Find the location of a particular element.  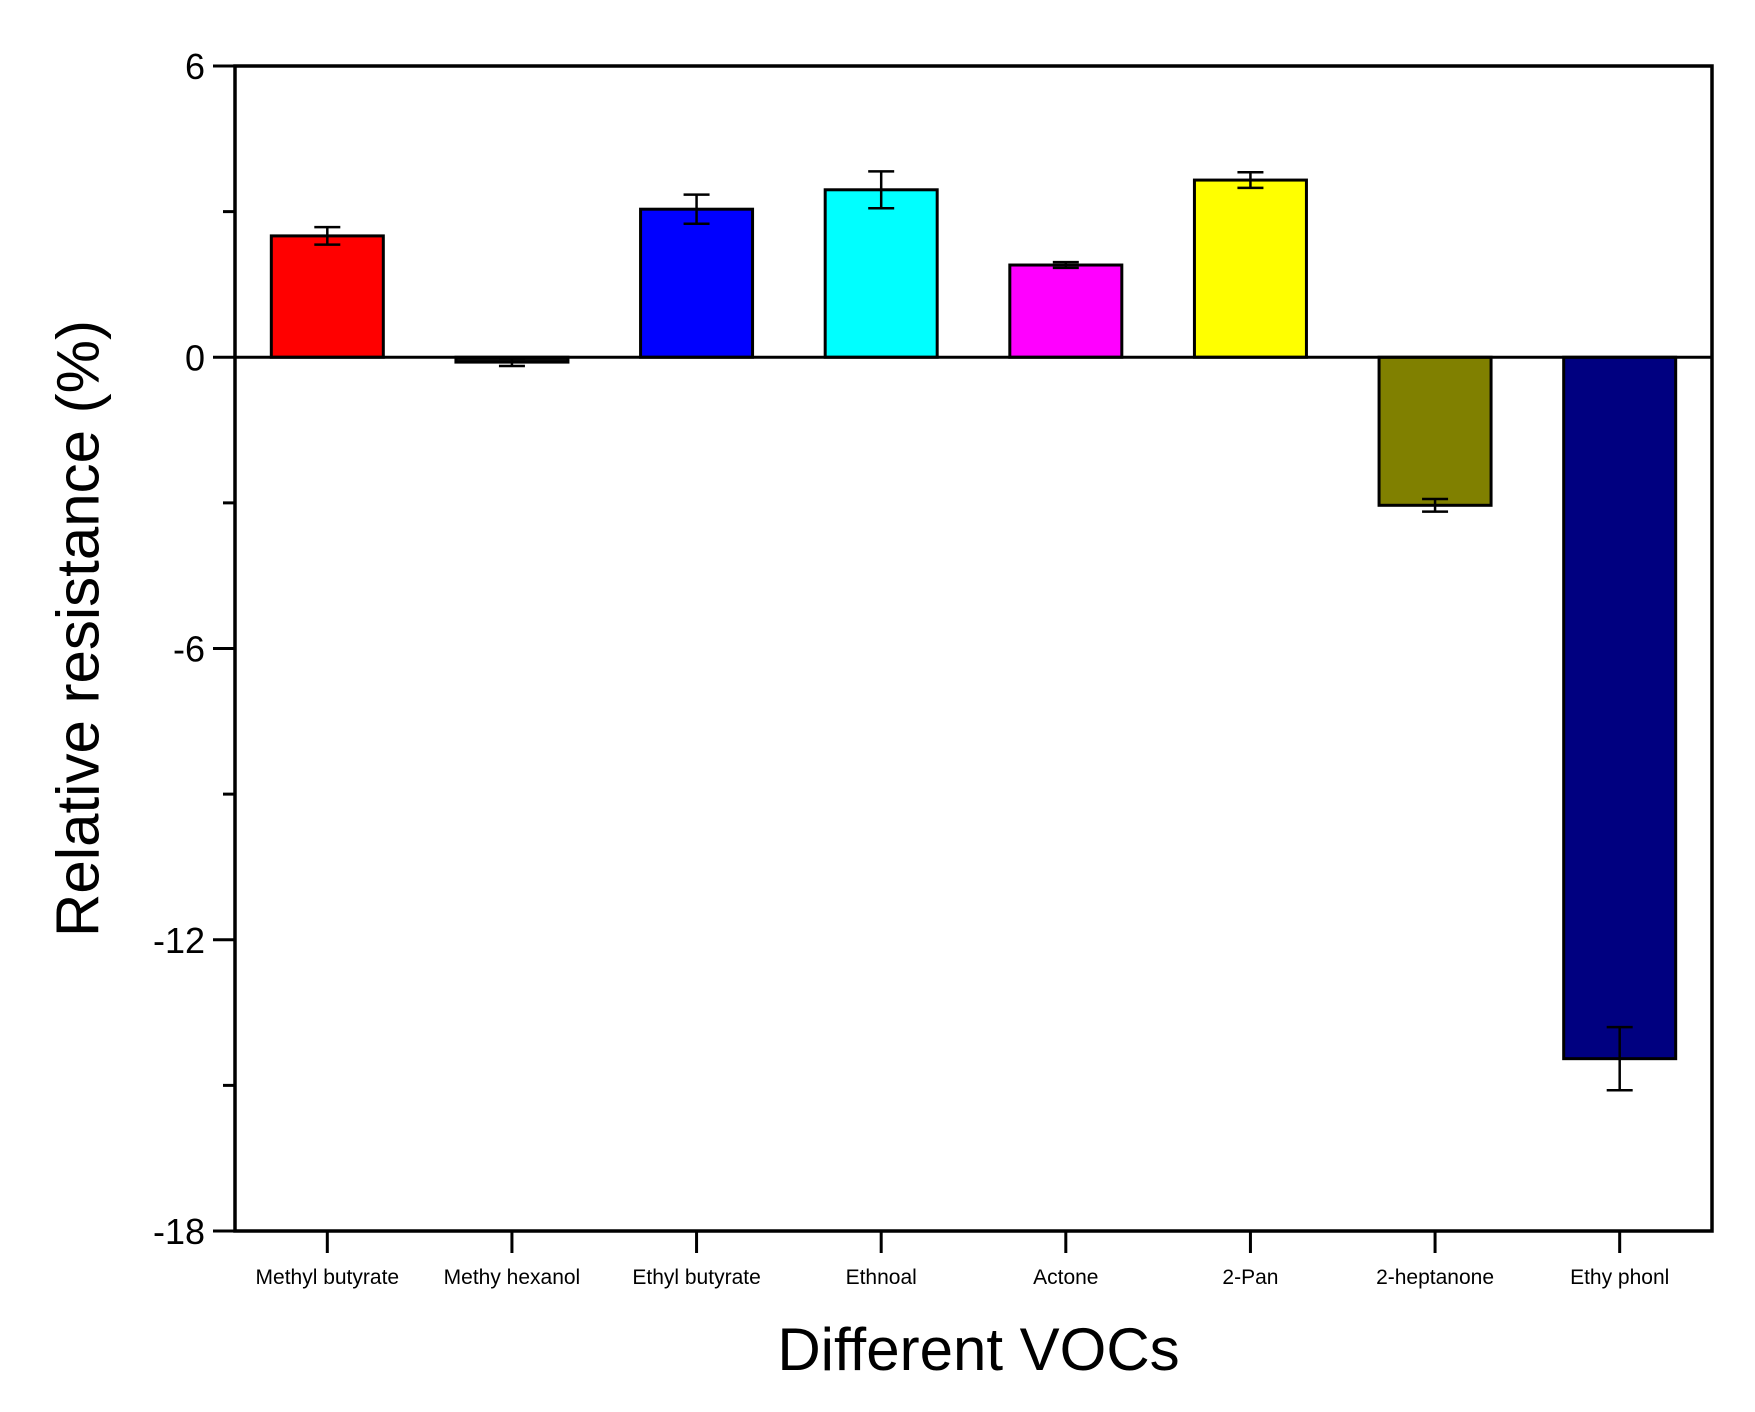

x-tick-label: Ethnoal is located at coordinates (881, 1277).